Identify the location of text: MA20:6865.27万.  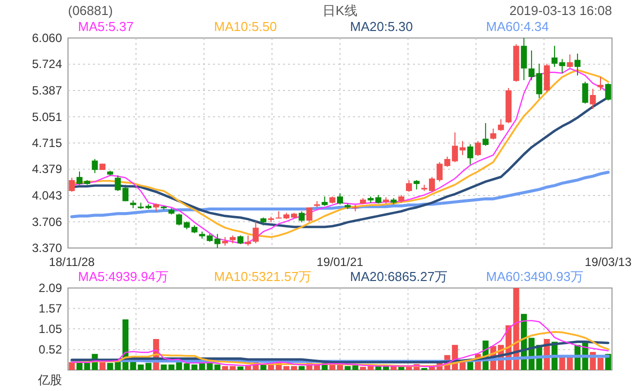
(399, 276).